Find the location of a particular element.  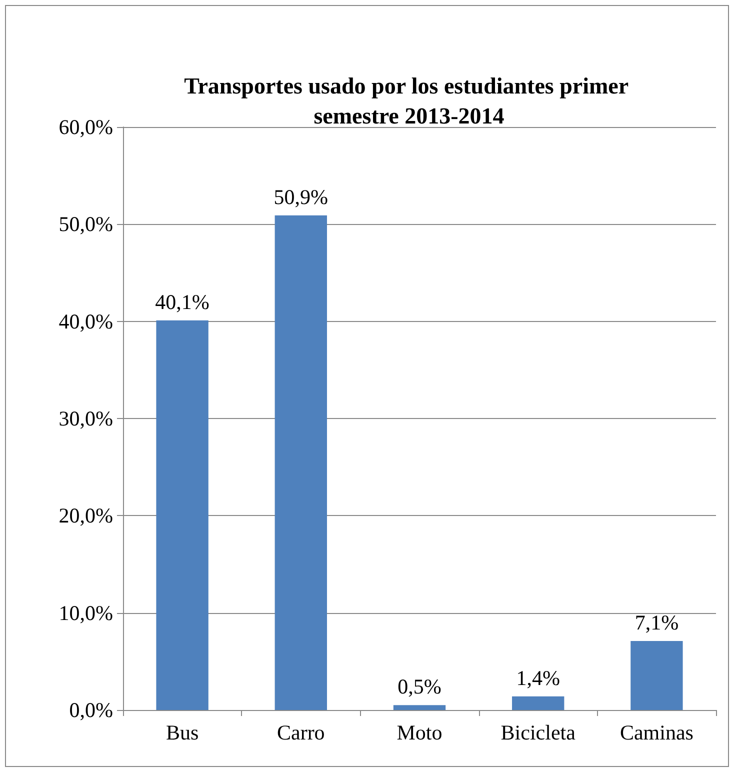

y-tick-label: 10,0% is located at coordinates (85, 612).